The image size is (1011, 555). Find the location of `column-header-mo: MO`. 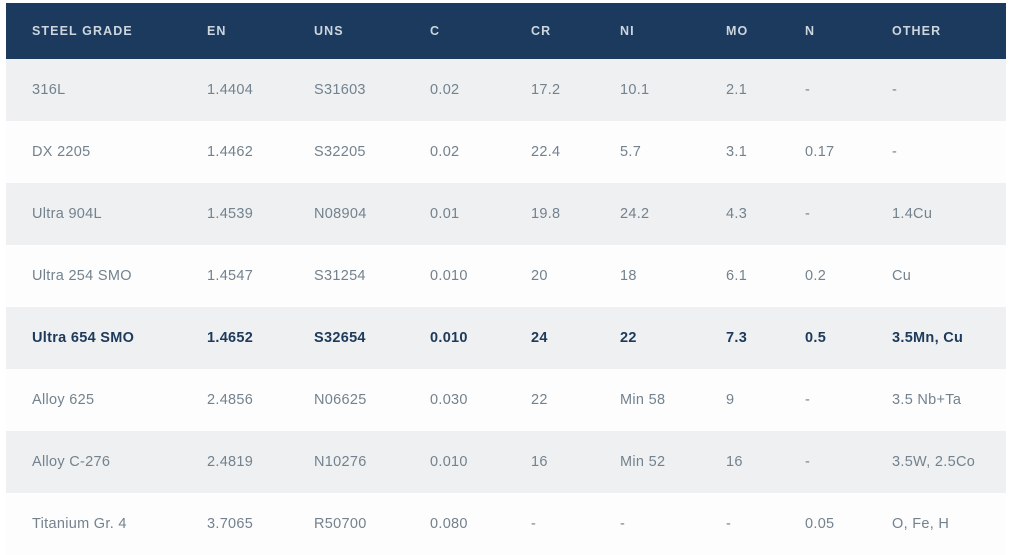

column-header-mo: MO is located at coordinates (737, 31).